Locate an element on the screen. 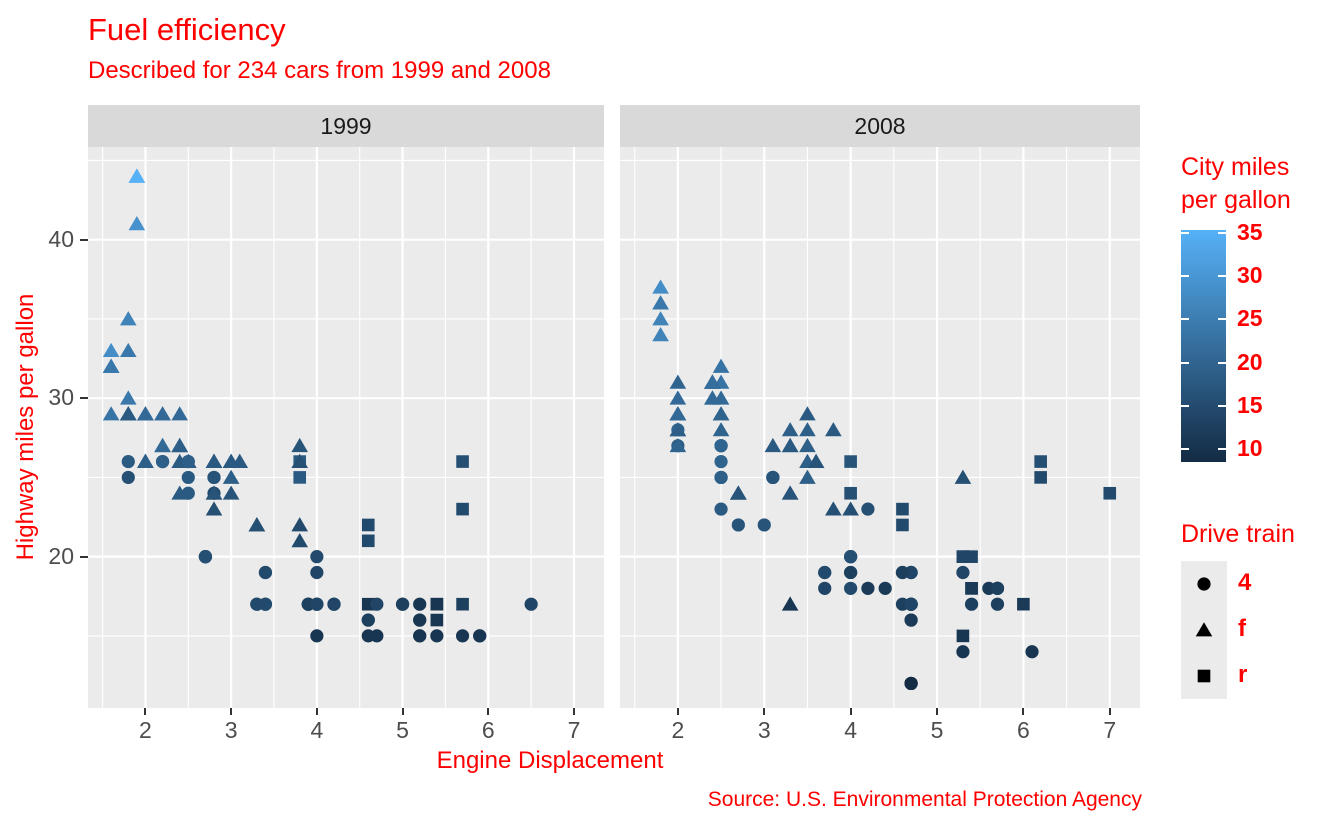 Image resolution: width=1344 pixels, height=830 pixels. square-icon is located at coordinates (1204, 676).